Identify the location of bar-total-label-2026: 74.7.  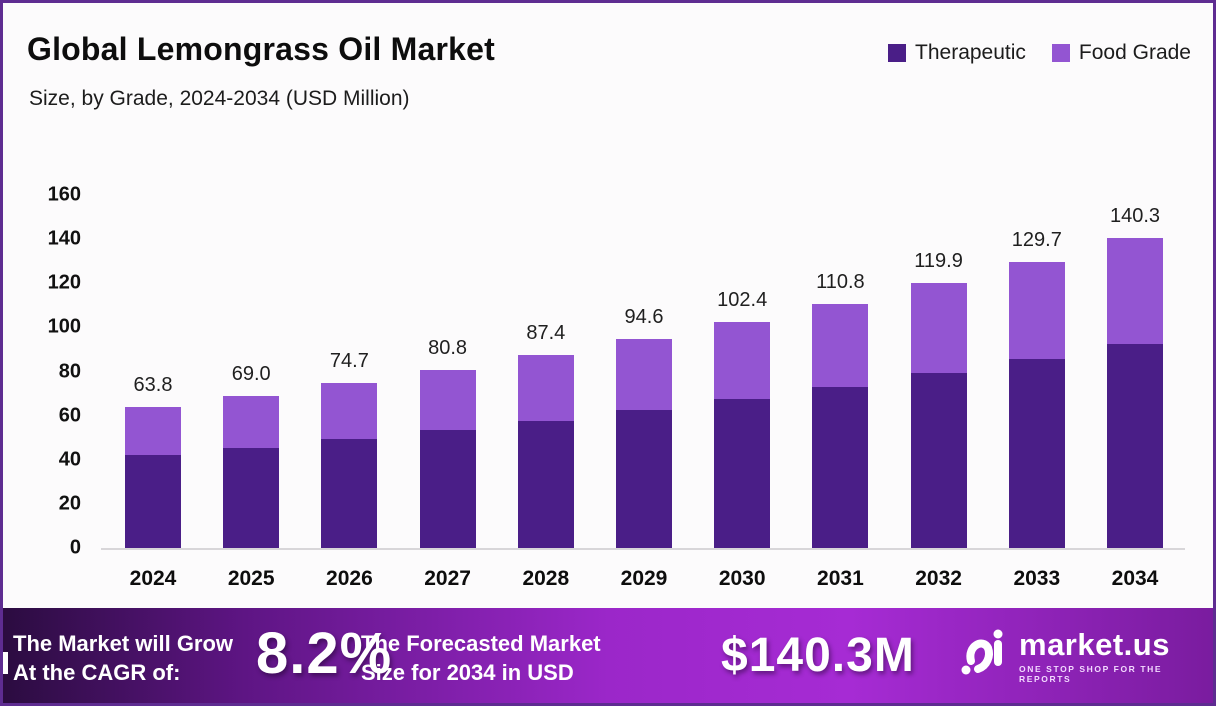
(349, 361).